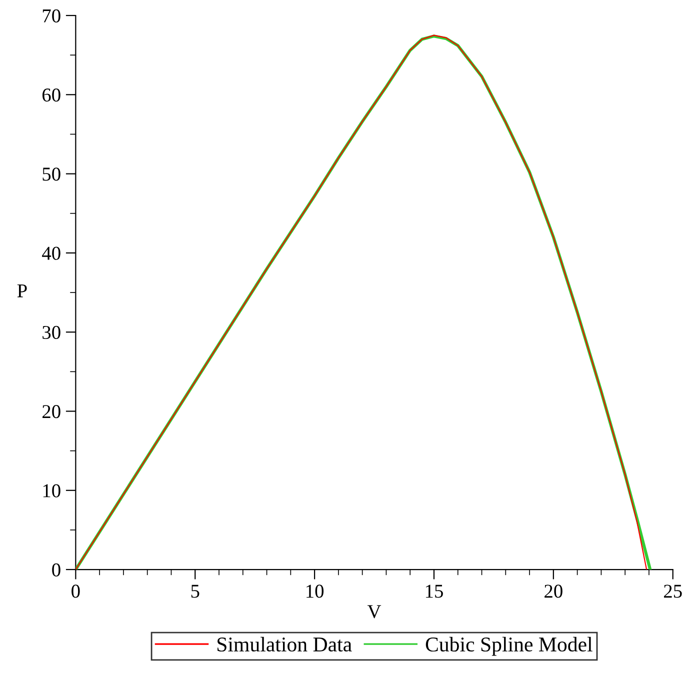  I want to click on x-axis-title: V, so click(374, 611).